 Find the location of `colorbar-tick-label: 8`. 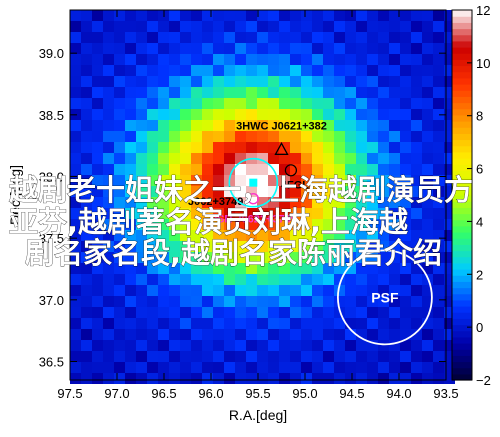

colorbar-tick-label: 8 is located at coordinates (479, 116).